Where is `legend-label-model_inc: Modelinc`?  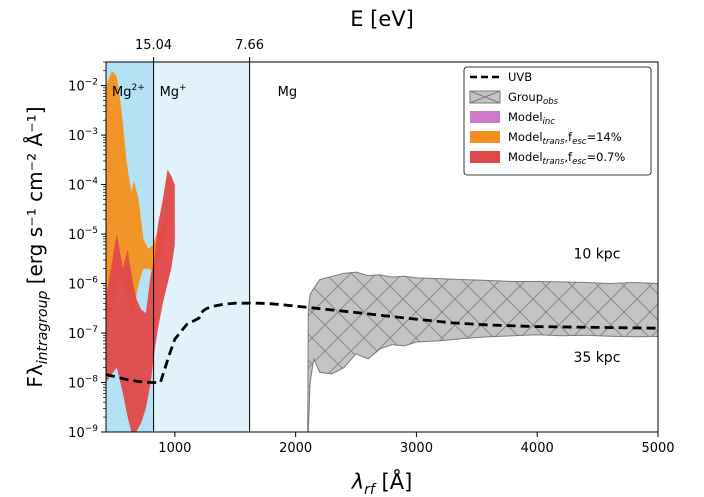 legend-label-model_inc: Modelinc is located at coordinates (531, 118).